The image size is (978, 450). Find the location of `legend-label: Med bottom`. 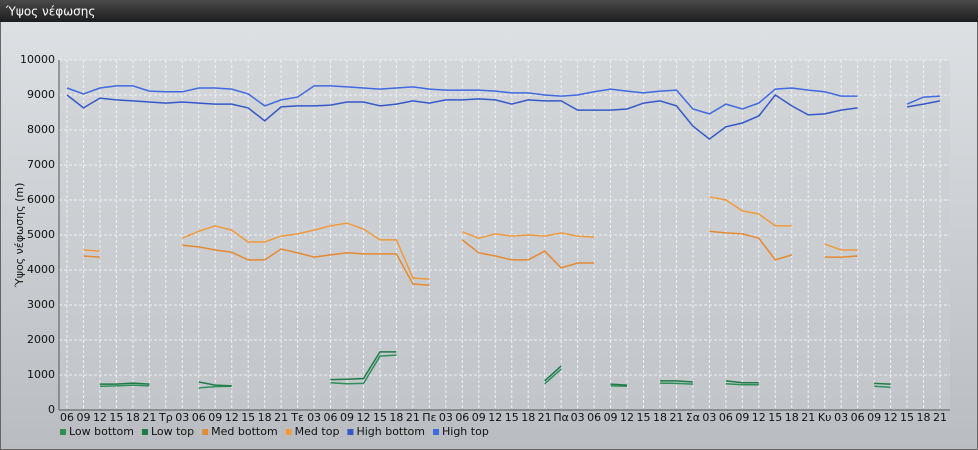

legend-label: Med bottom is located at coordinates (244, 431).